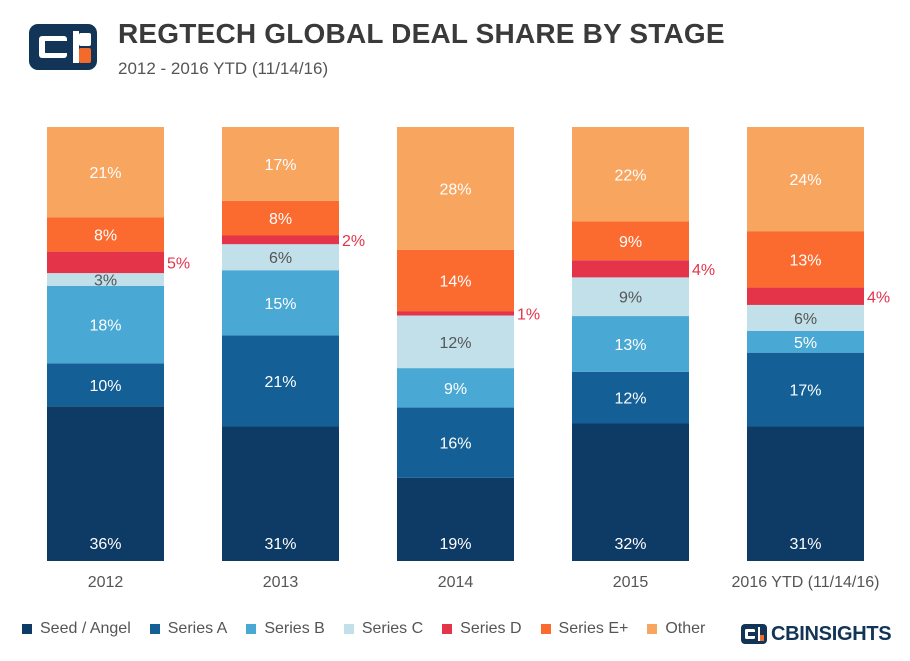 This screenshot has height=661, width=910. Describe the element at coordinates (831, 633) in the screenshot. I see `brand-wordmark: CBINSIGHTS` at that location.